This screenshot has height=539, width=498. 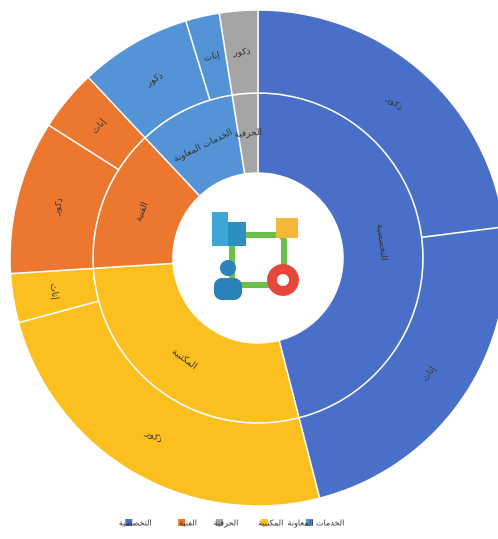 What do you see at coordinates (188, 523) in the screenshot?
I see `legend-label: الفنية` at bounding box center [188, 523].